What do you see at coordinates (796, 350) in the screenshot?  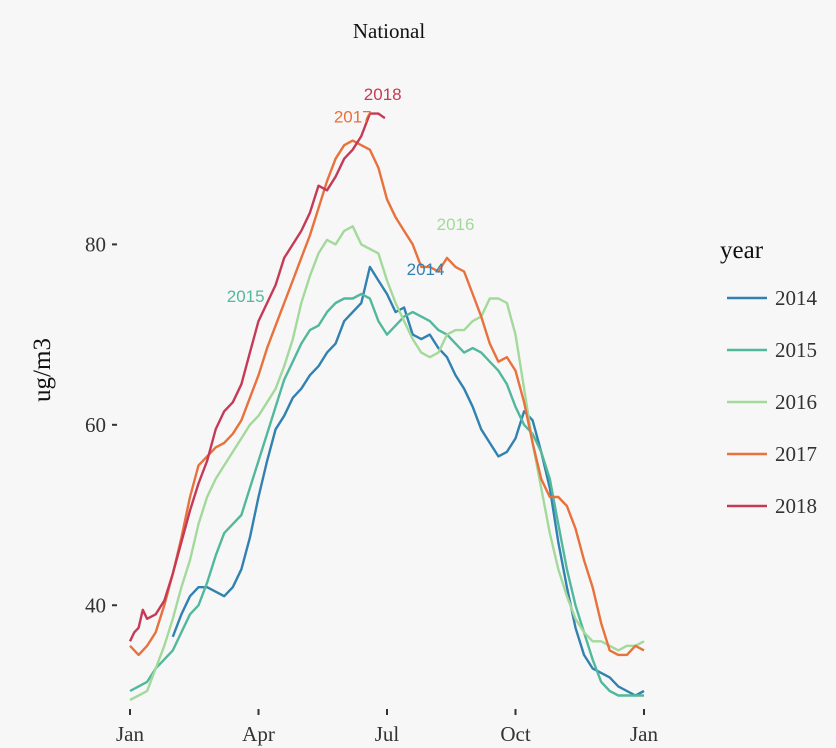 I see `legend-label-2015: 2015` at bounding box center [796, 350].